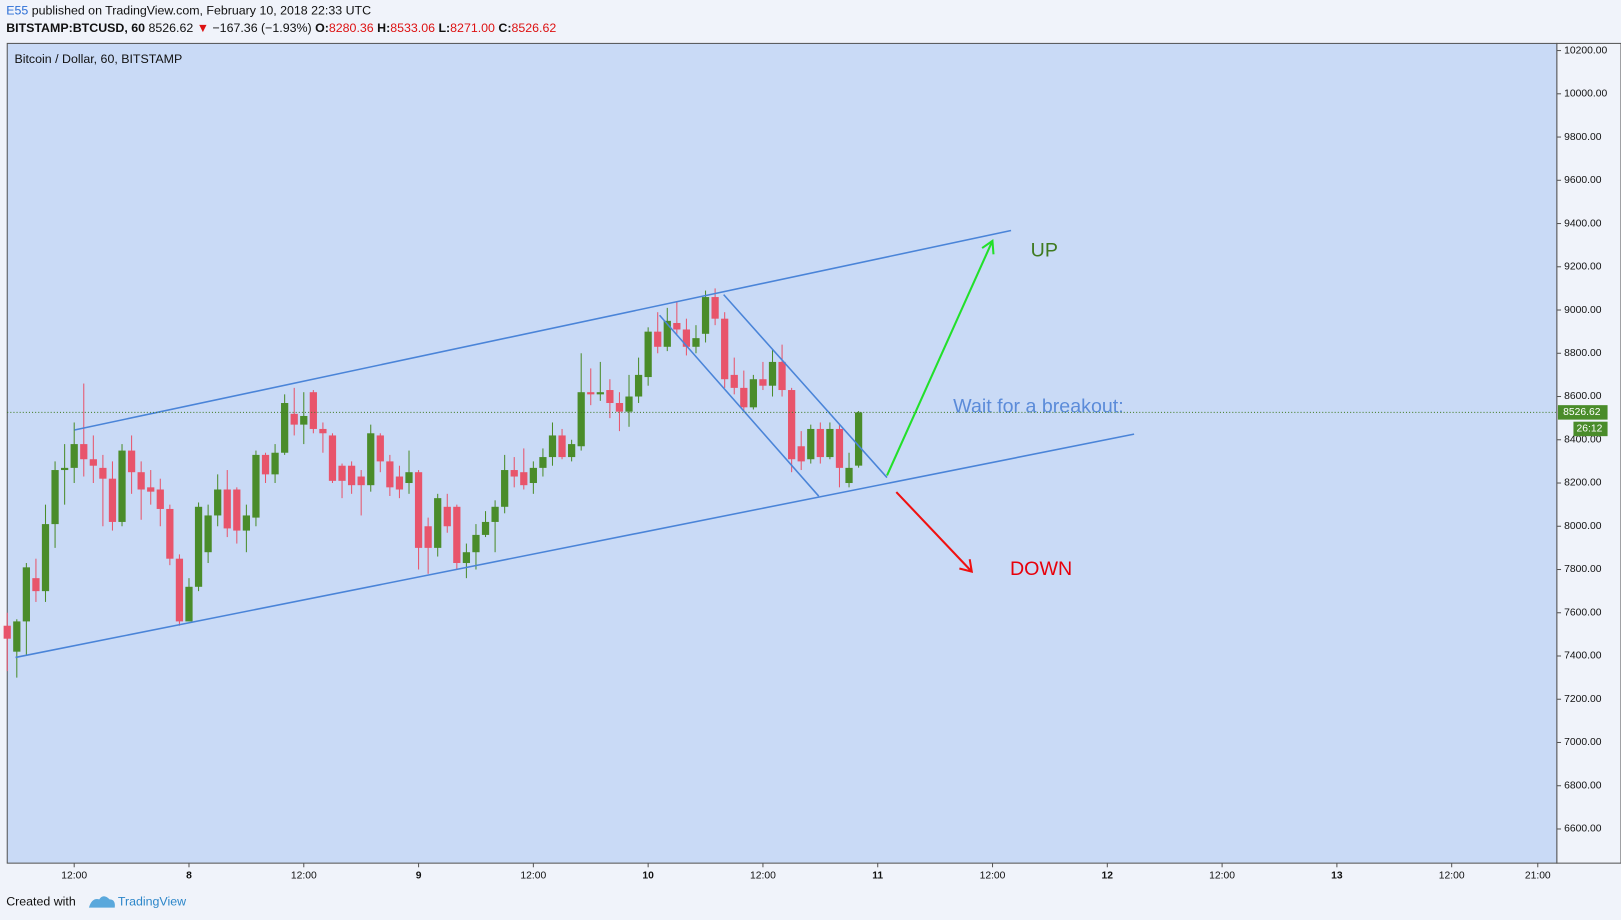  I want to click on y-tick-label: 7600.00, so click(1583, 612).